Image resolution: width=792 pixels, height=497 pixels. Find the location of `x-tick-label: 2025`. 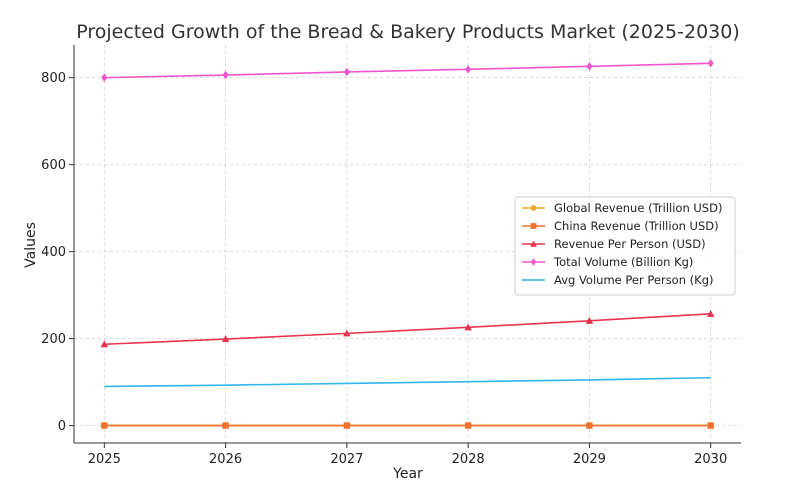

x-tick-label: 2025 is located at coordinates (104, 459).